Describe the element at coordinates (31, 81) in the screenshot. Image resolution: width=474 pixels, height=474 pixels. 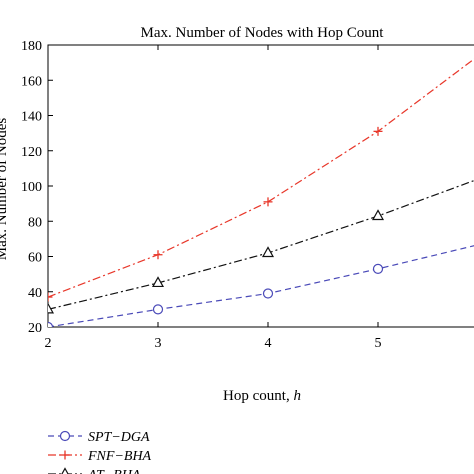
I see `y-tick-label: 160` at that location.